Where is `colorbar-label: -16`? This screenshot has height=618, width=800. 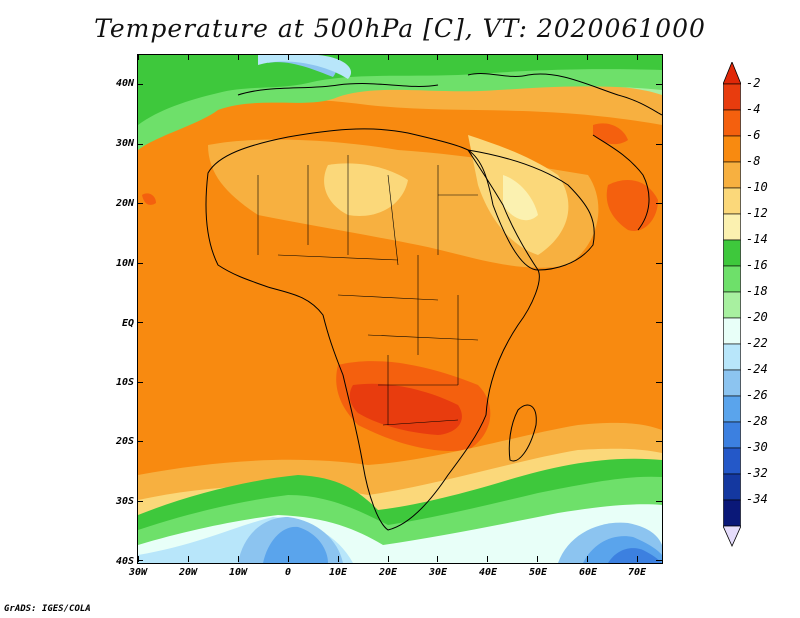 colorbar-label: -16 is located at coordinates (757, 265).